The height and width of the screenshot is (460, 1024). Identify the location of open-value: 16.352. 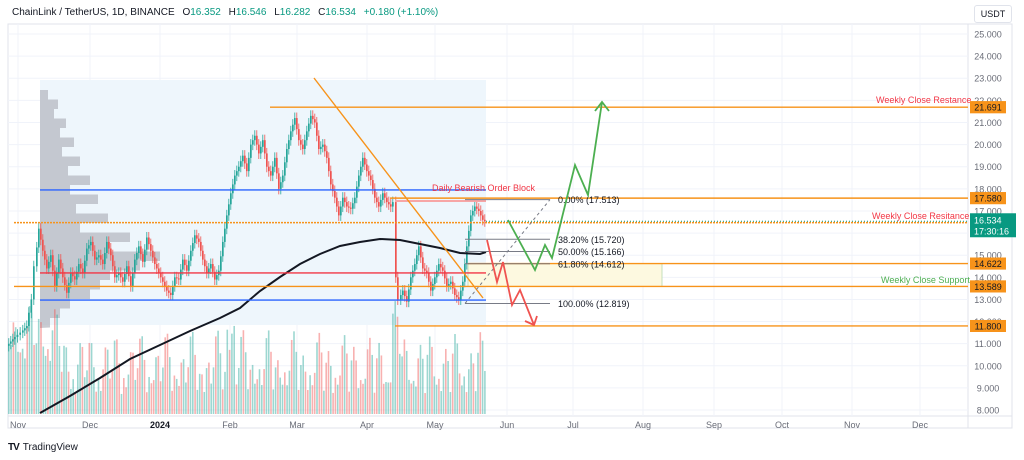
(205, 12).